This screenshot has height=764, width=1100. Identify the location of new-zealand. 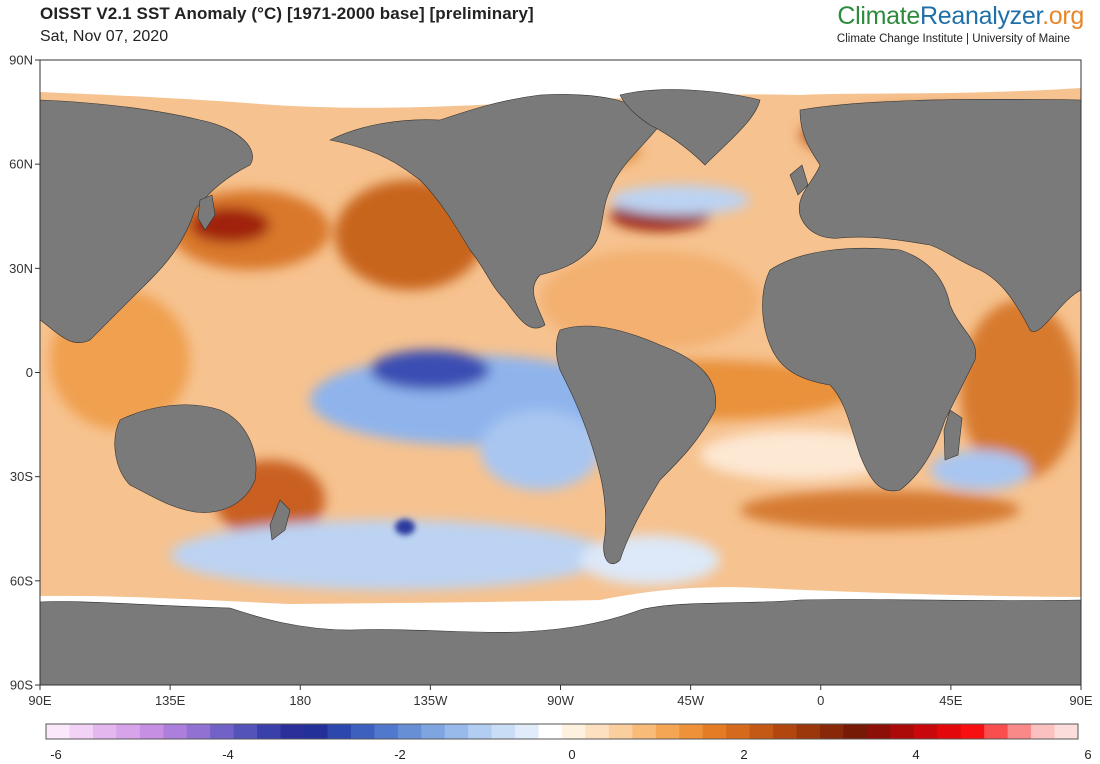
(280, 520).